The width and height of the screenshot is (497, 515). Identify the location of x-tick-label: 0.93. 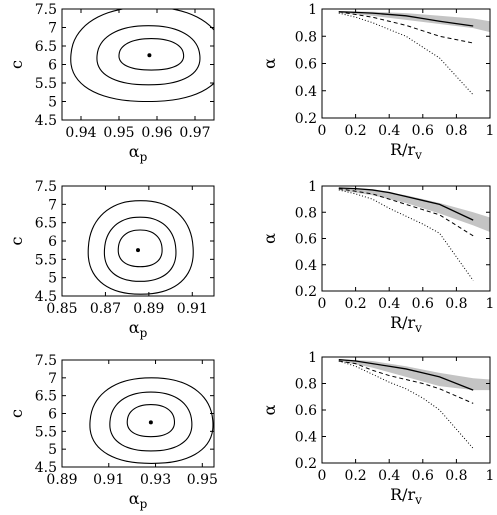
(155, 480).